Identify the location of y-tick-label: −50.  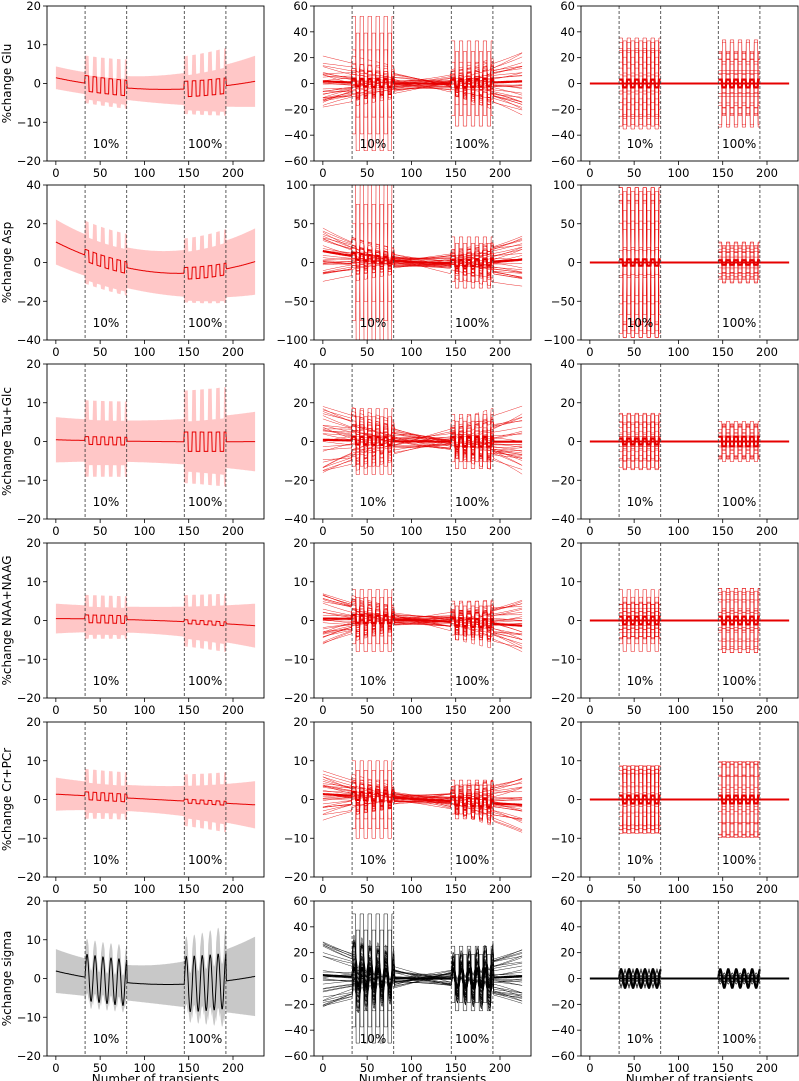
(563, 301).